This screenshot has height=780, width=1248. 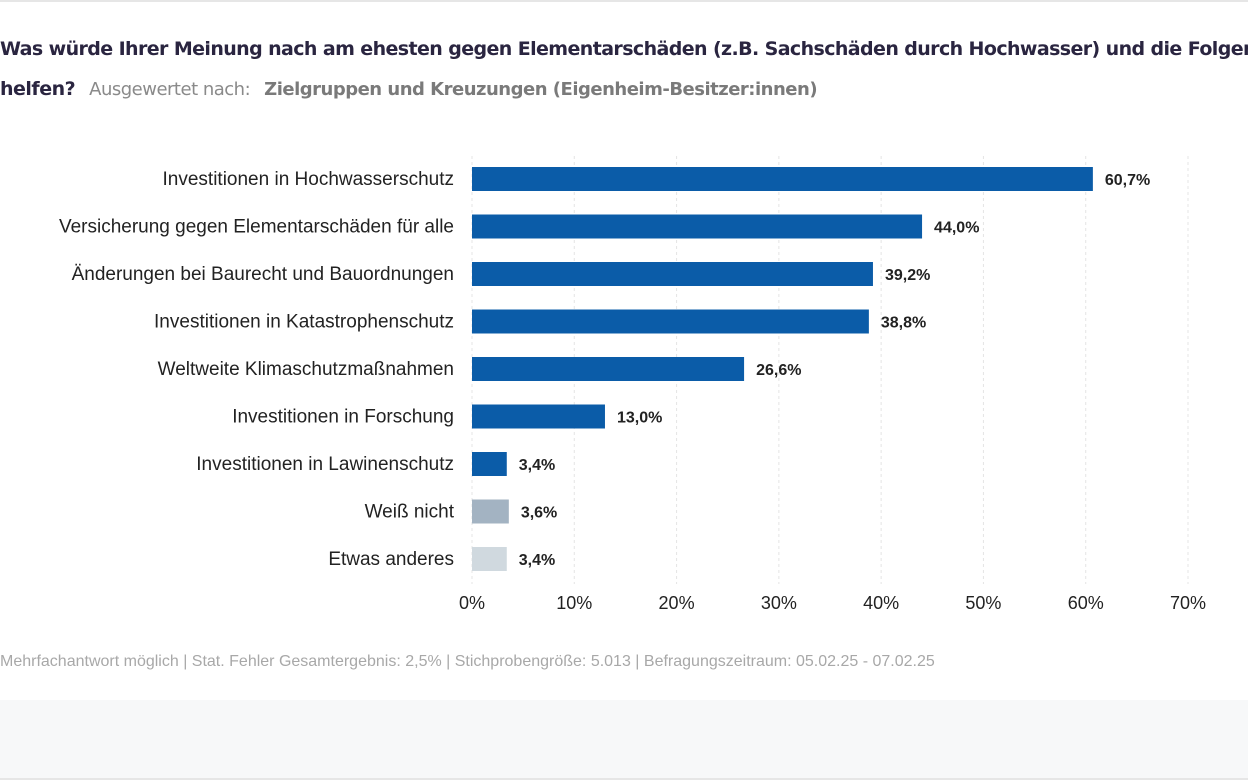 What do you see at coordinates (903, 323) in the screenshot?
I see `data-label: 38,8%` at bounding box center [903, 323].